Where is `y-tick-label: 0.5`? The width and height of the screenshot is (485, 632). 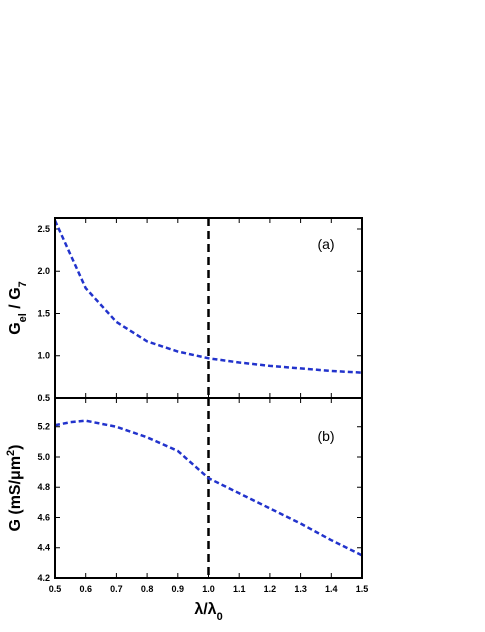 y-tick-label: 0.5 is located at coordinates (43, 398).